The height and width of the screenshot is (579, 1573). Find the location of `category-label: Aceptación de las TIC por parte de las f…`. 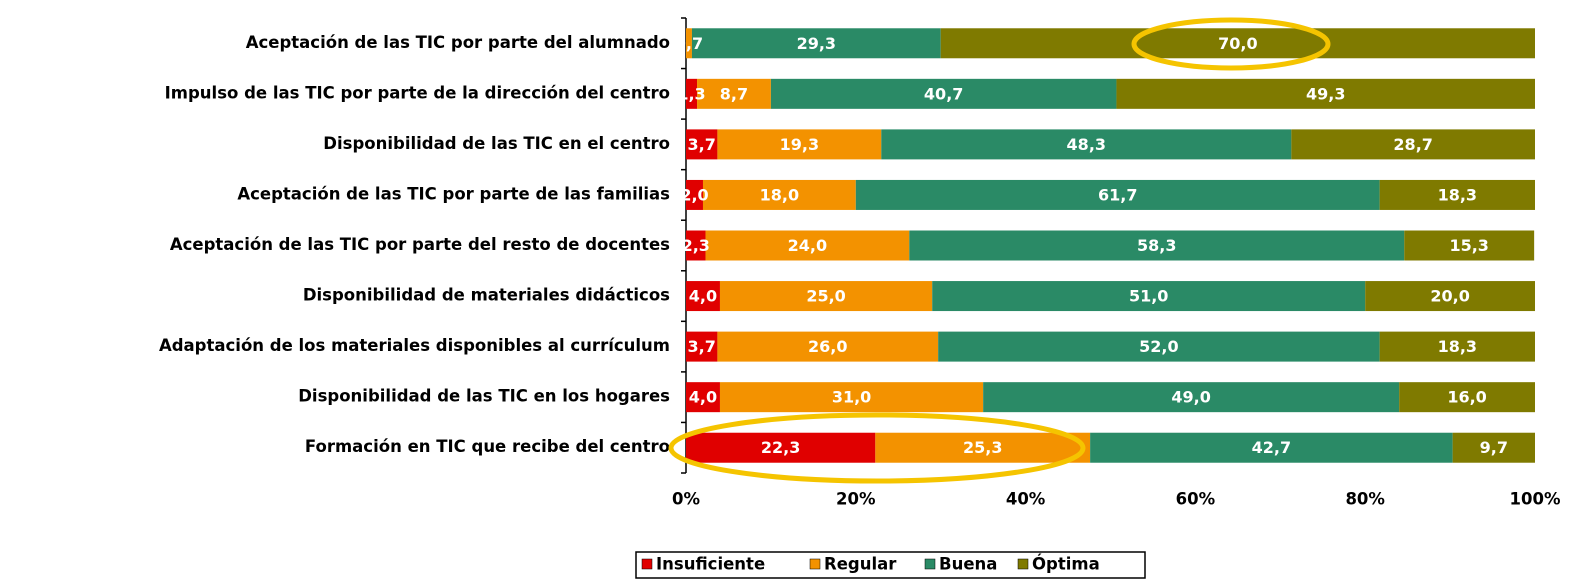

category-label: Aceptación de las TIC por parte de las f… is located at coordinates (453, 193).